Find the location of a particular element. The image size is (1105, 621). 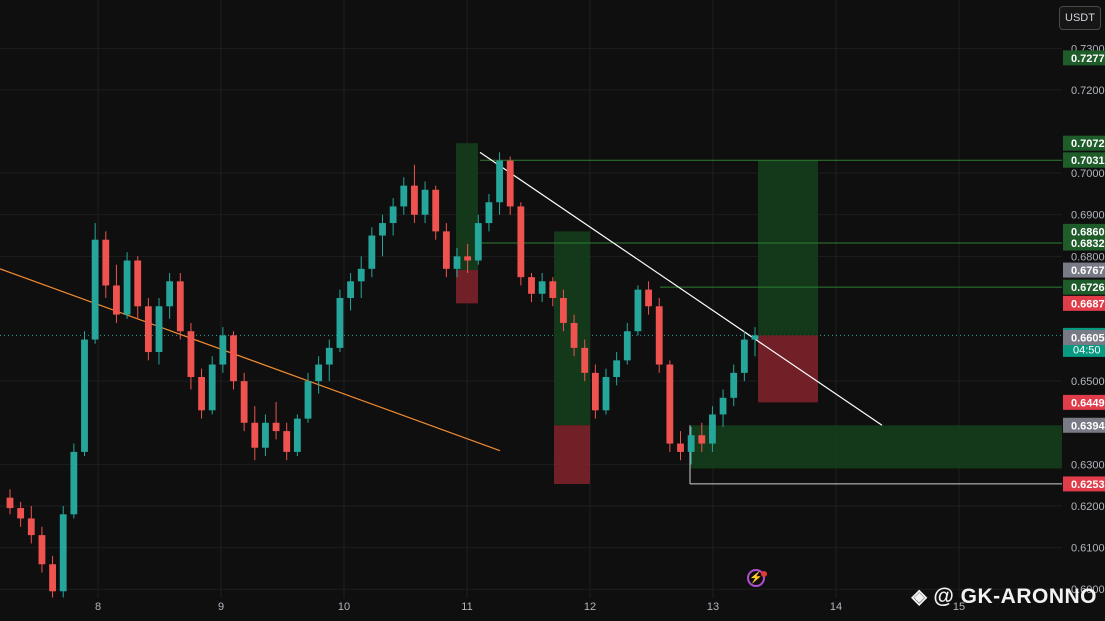

y-tick-label: 0.6300 is located at coordinates (1088, 465).